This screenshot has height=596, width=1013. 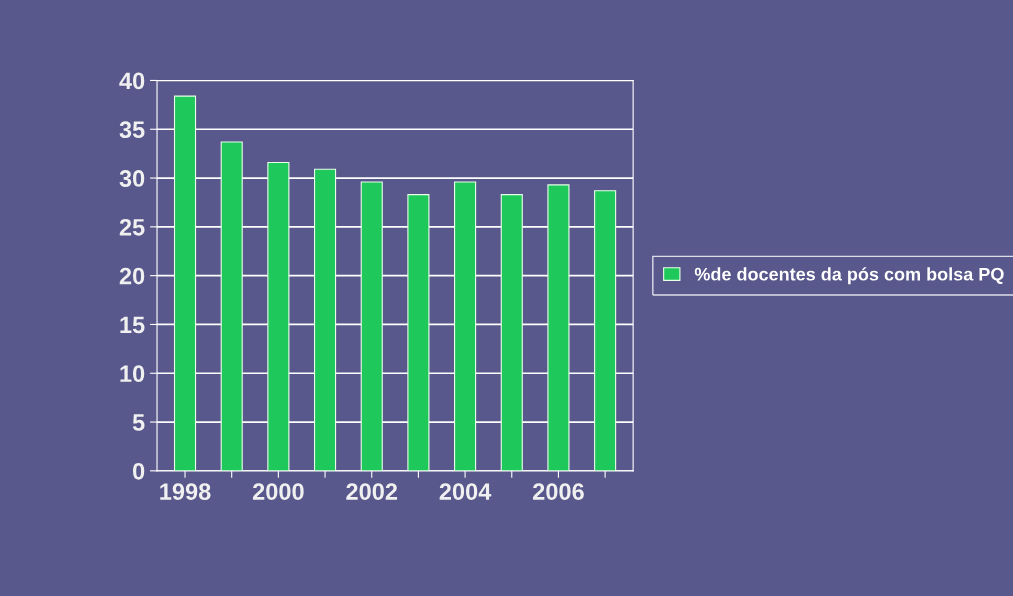 I want to click on y-tick-label: 25, so click(x=132, y=227).